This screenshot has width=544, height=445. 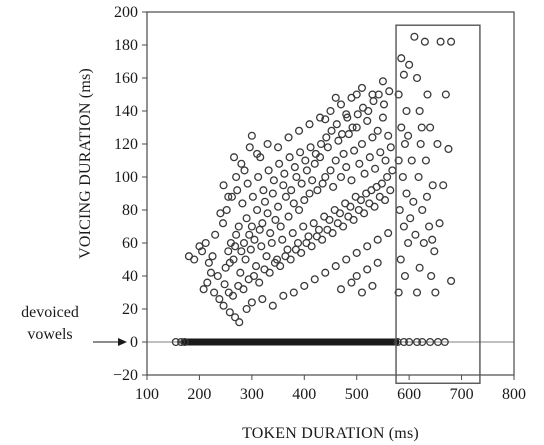 I want to click on y-axis-title: VOICING DURATION (ms), so click(x=85, y=163).